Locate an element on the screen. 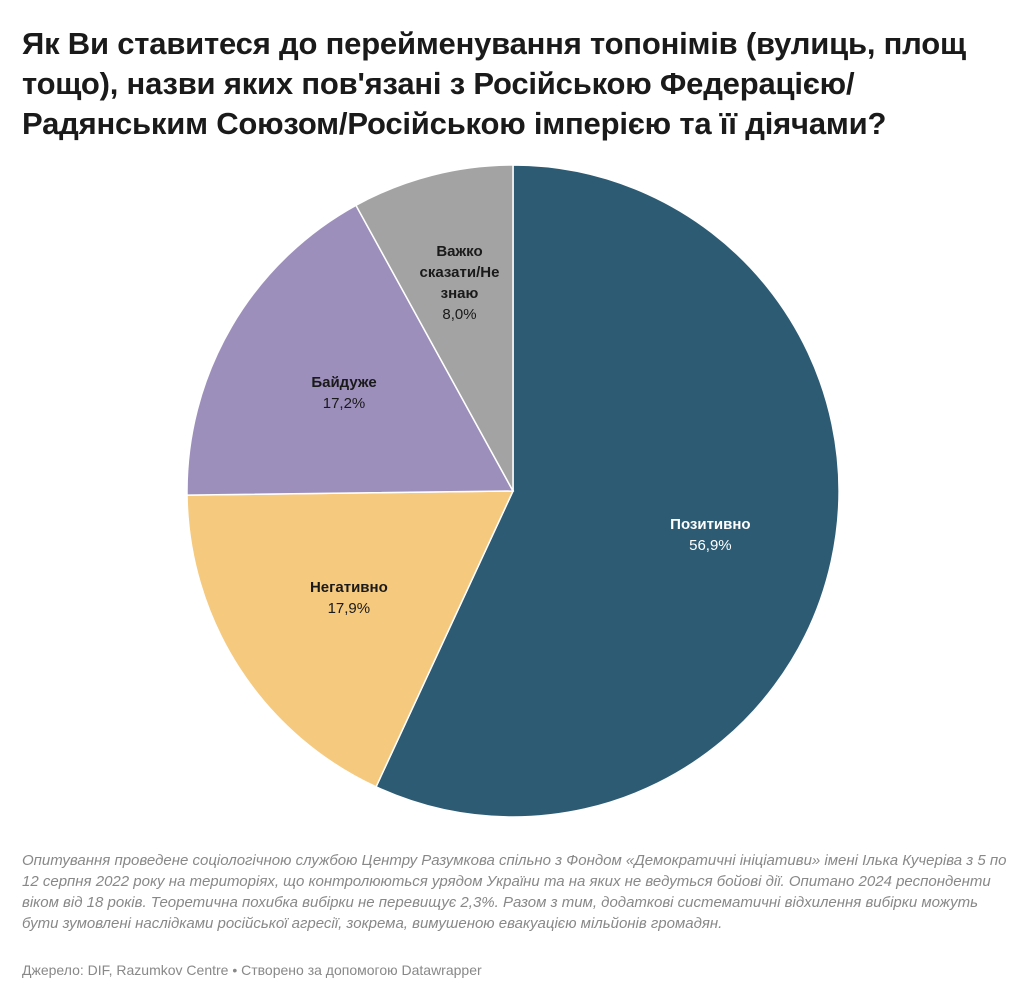 The height and width of the screenshot is (1000, 1024). slice-value-3: 8,0% is located at coordinates (459, 314).